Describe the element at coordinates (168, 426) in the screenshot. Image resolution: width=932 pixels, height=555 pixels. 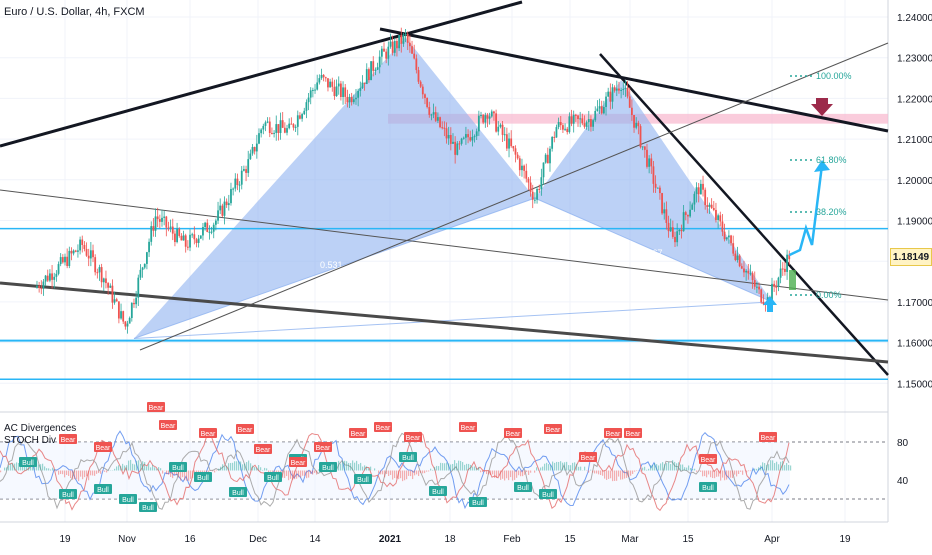
I see `bear-divergence-label: Bear` at that location.